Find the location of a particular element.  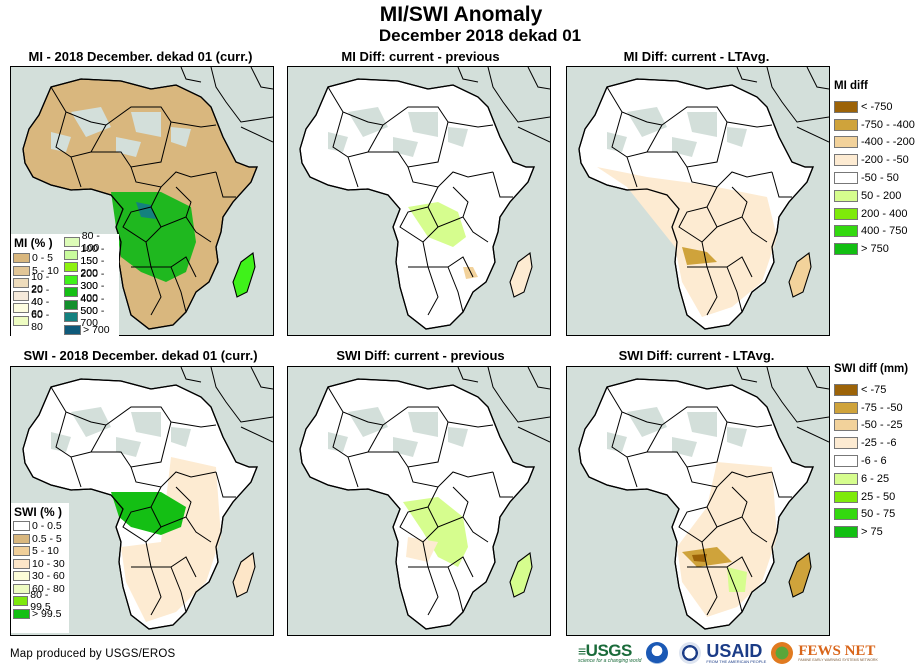

legend-label: -75 - -50 is located at coordinates (882, 407).